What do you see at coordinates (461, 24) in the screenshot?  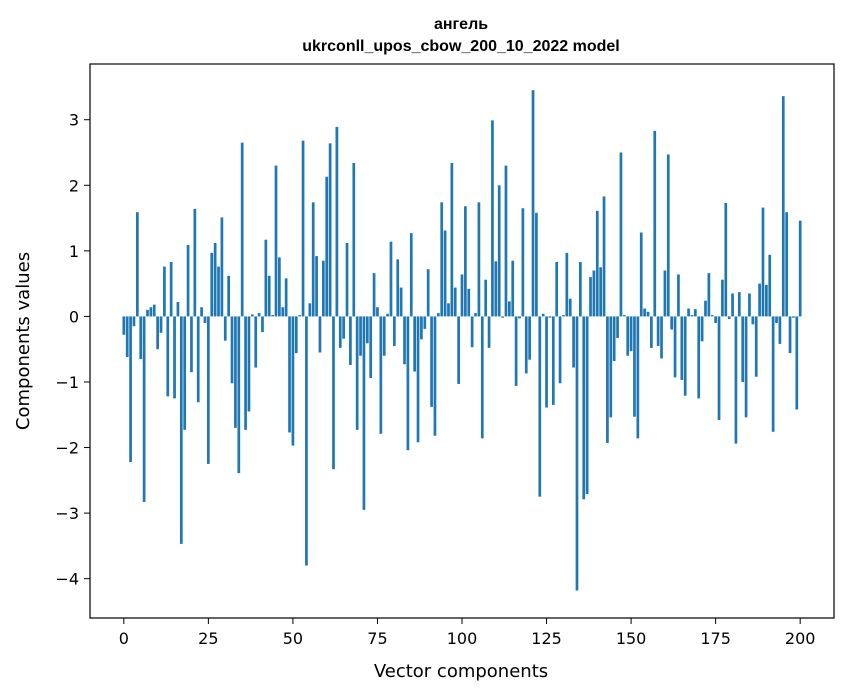 I see `chart-title-line1: ангель` at bounding box center [461, 24].